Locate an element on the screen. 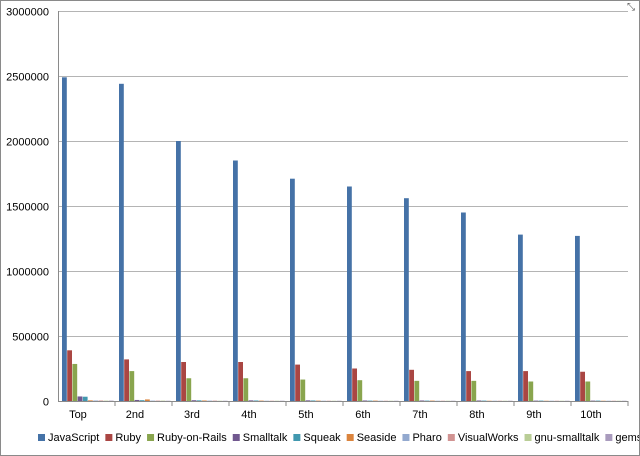  x-tick-label: 3rd is located at coordinates (192, 415).